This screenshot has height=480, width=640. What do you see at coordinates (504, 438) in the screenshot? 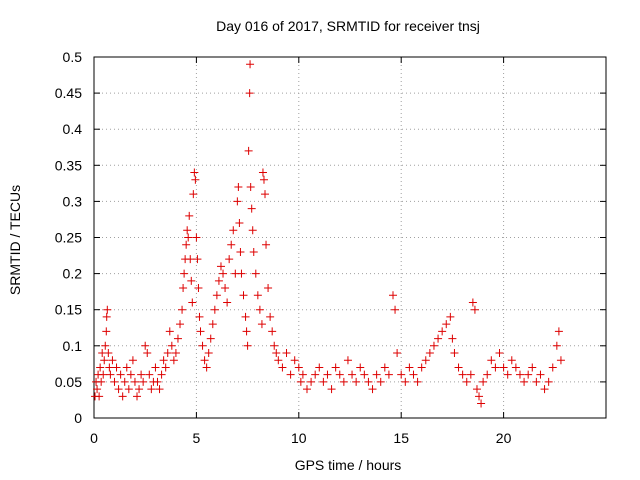
I see `x-tick-label: 20` at bounding box center [504, 438].